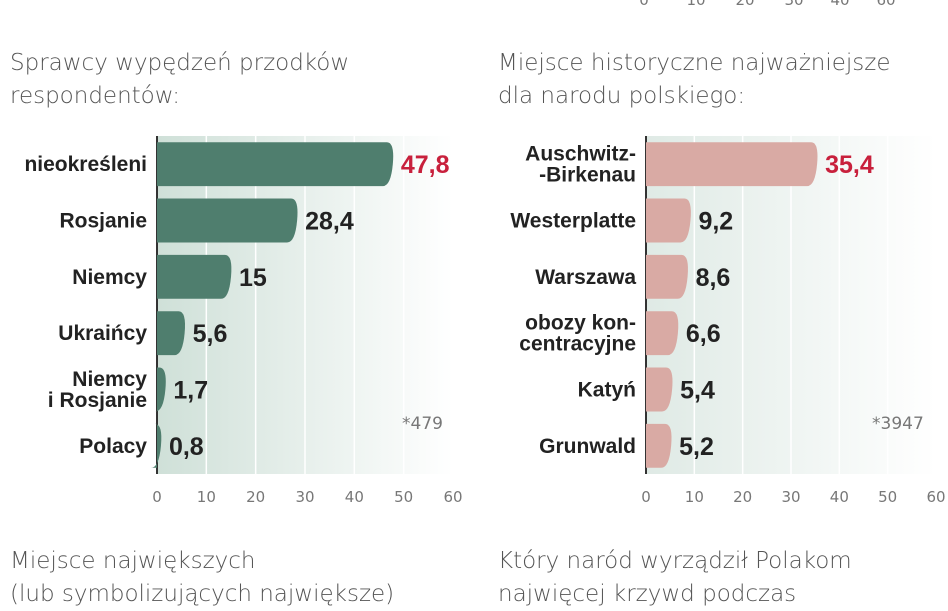 Image resolution: width=948 pixels, height=611 pixels. Describe the element at coordinates (793, 4) in the screenshot. I see `top-axis-tick-label: 30` at that location.